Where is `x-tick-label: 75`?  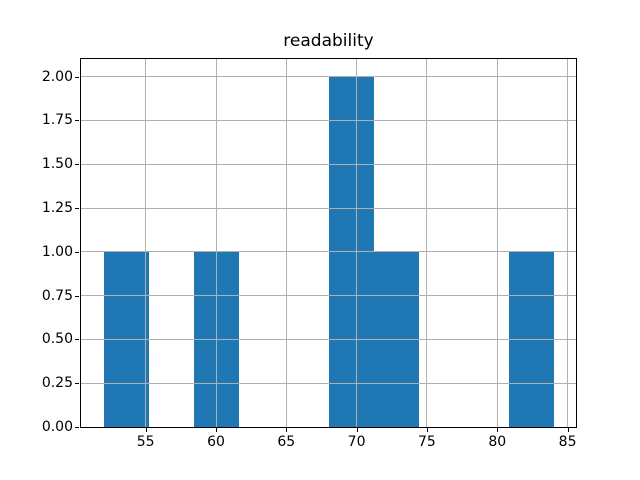
x-tick-label: 75 is located at coordinates (426, 442).